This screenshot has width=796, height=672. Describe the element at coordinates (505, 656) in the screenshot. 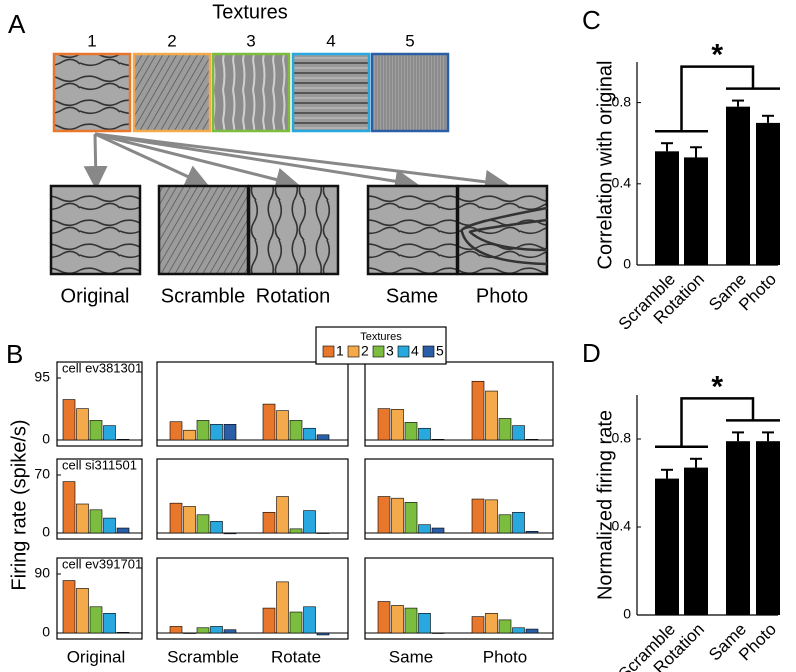

I see `x-tick-label: Photo` at that location.